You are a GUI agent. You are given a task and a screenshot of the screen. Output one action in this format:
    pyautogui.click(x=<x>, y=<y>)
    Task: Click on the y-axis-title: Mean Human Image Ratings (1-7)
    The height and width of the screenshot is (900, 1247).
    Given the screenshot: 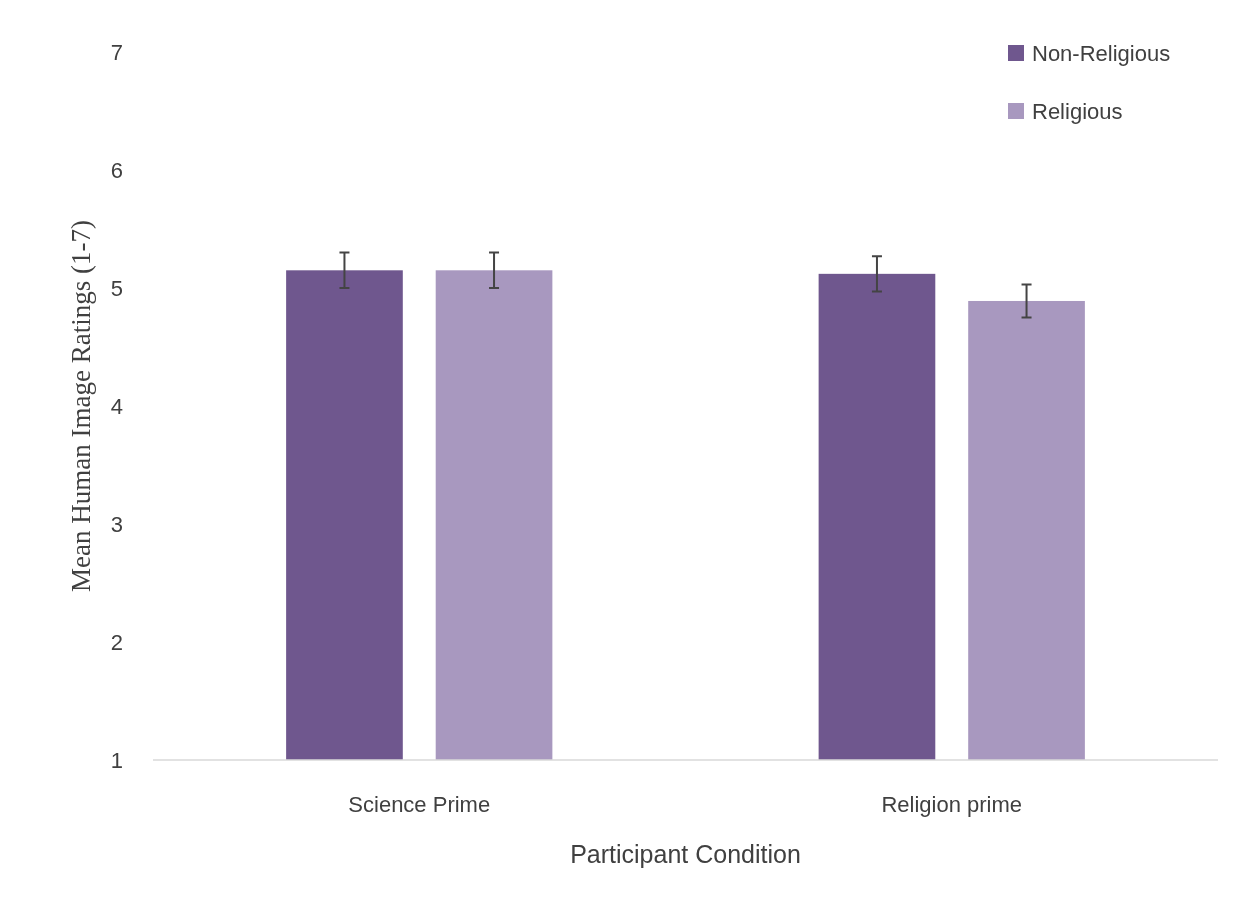 What is the action you would take?
    pyautogui.click(x=81, y=406)
    